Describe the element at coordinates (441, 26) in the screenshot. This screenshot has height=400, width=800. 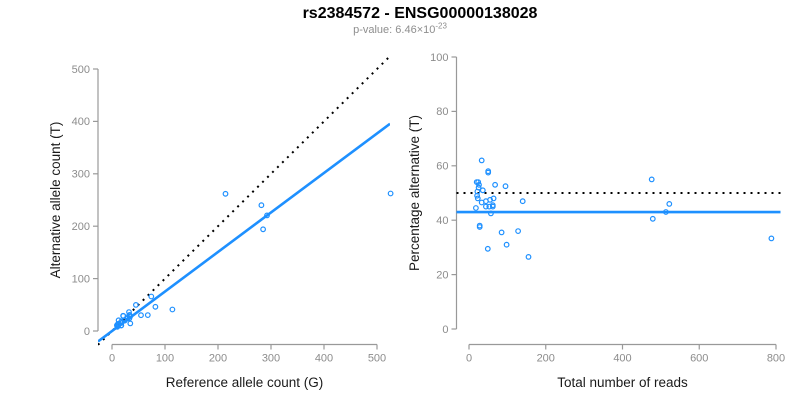
I see `p-value-exponent: -23` at that location.